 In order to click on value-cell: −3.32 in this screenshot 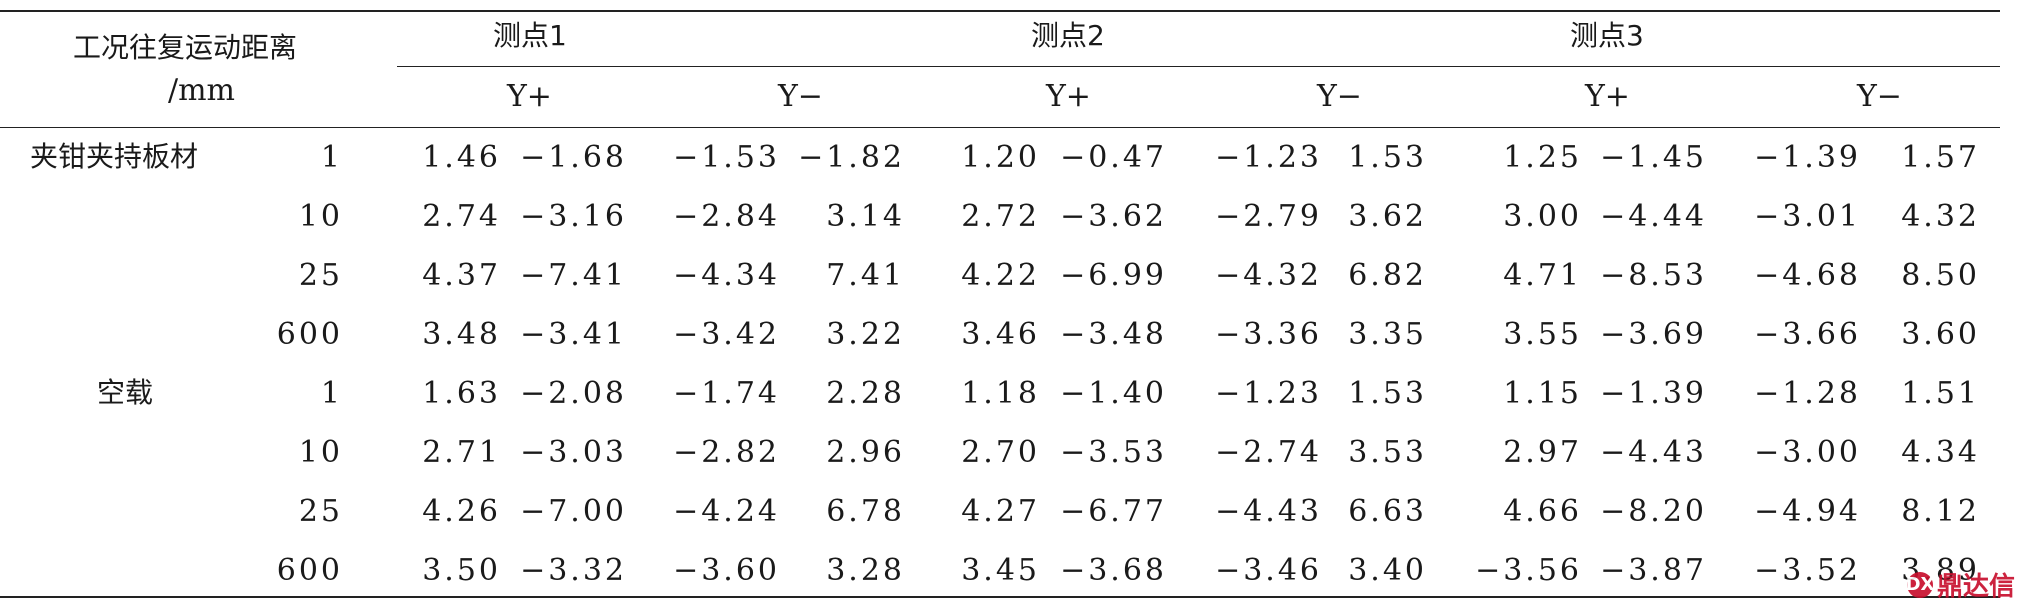, I will do `click(573, 570)`.